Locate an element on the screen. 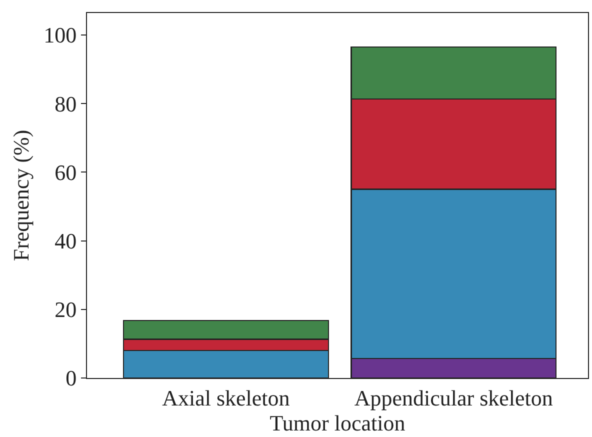  y-tick-label: 60 is located at coordinates (65, 172).